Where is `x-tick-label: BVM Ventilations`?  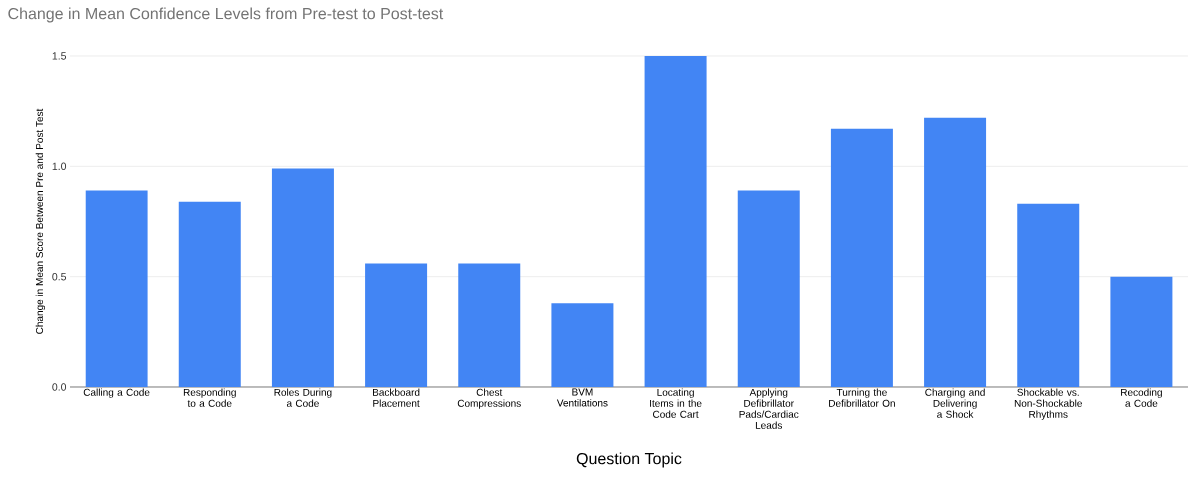
x-tick-label: BVM Ventilations is located at coordinates (582, 397).